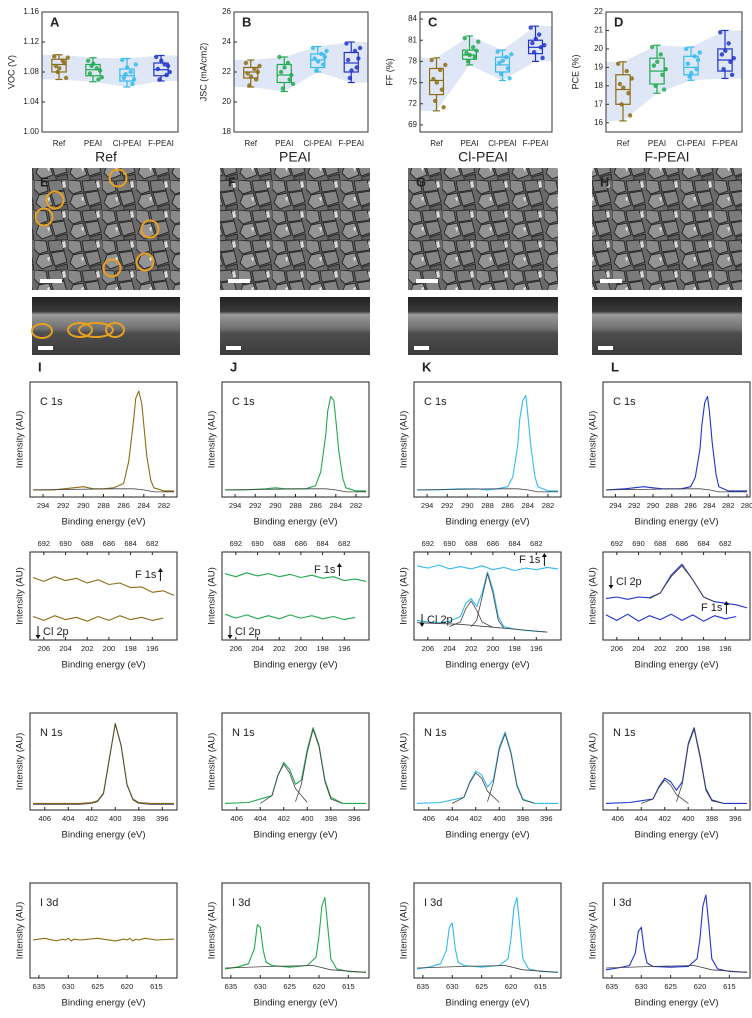  Describe the element at coordinates (421, 348) in the screenshot. I see `scale-bar` at that location.